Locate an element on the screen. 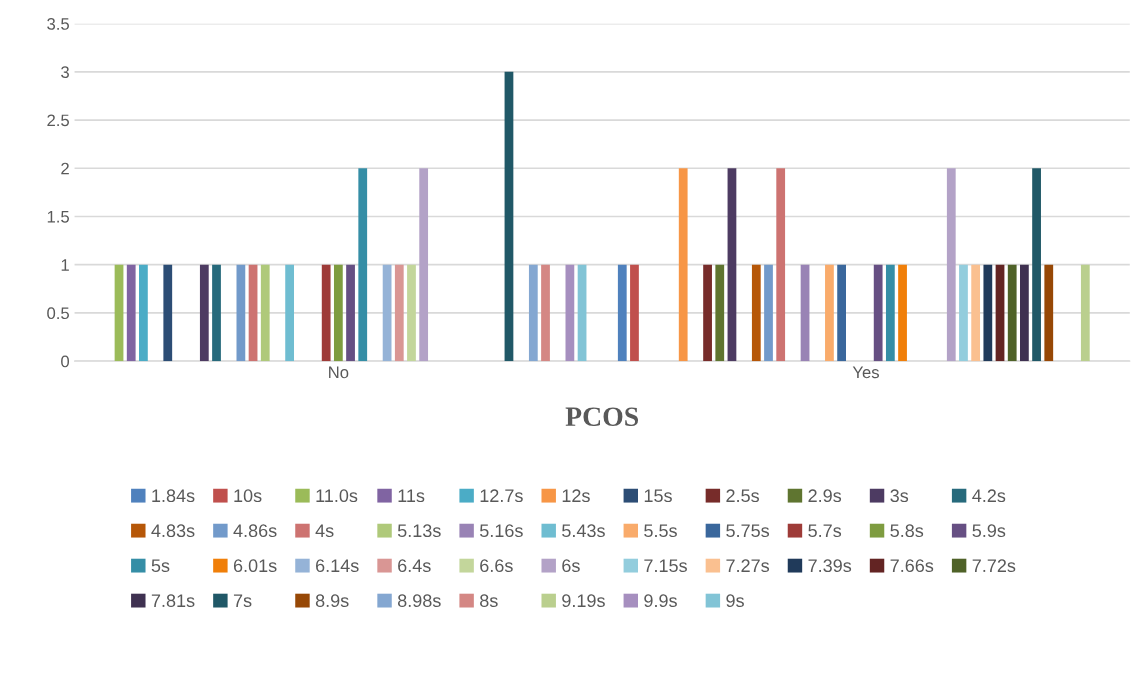  legend-label: 7.72s is located at coordinates (994, 566).